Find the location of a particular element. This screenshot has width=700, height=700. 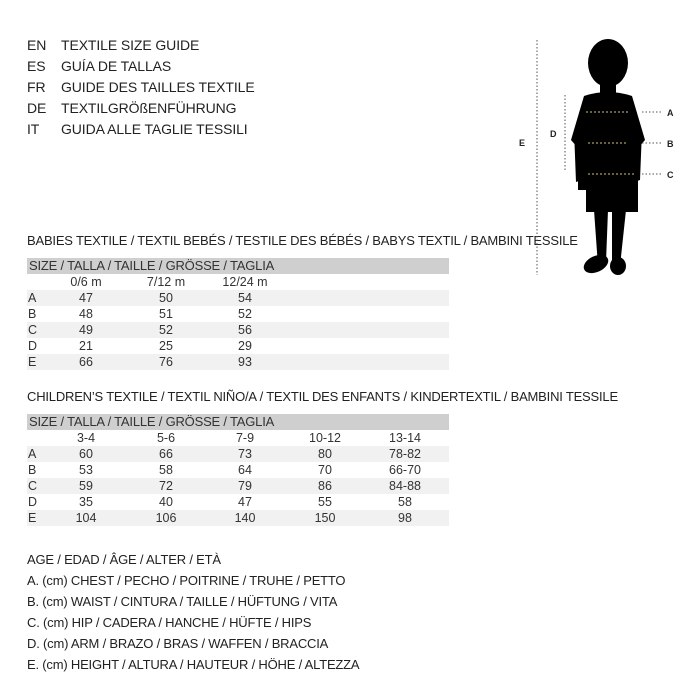

table-row: A 47 50 54 is located at coordinates (238, 298).